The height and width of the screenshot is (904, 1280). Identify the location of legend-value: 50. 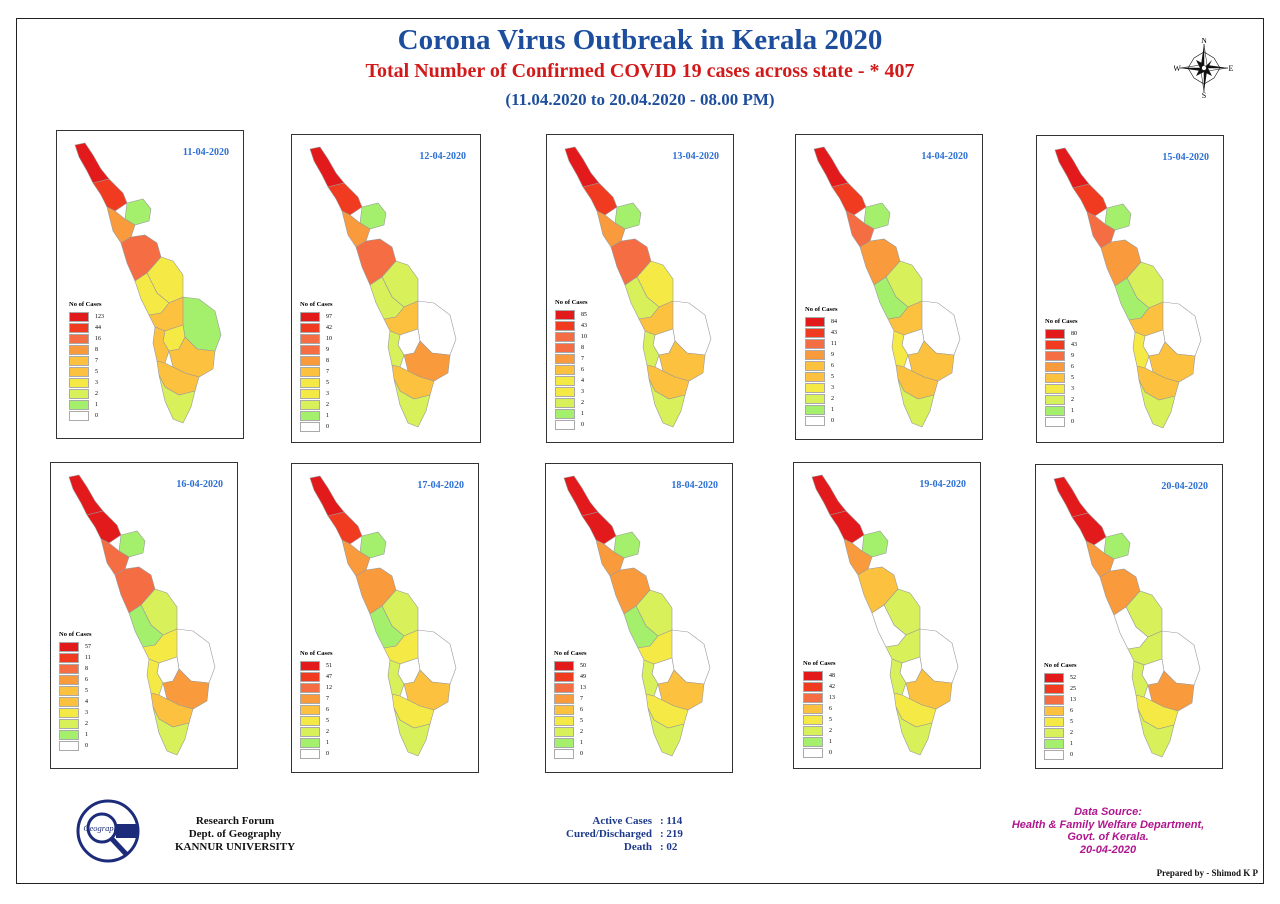
(583, 665).